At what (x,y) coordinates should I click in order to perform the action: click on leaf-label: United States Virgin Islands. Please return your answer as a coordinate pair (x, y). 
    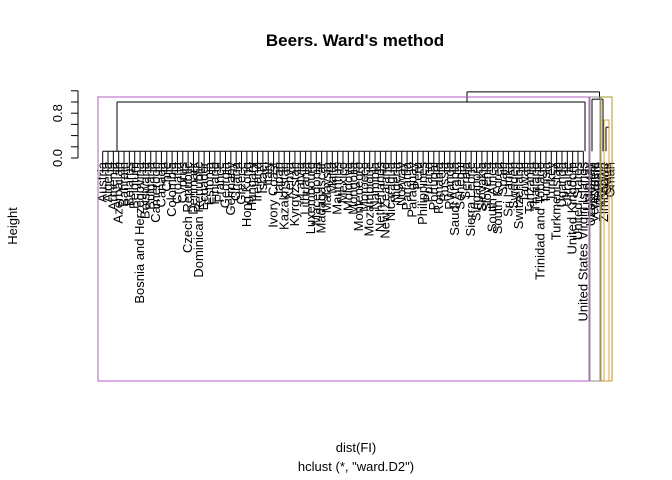
    Looking at the image, I should click on (582, 242).